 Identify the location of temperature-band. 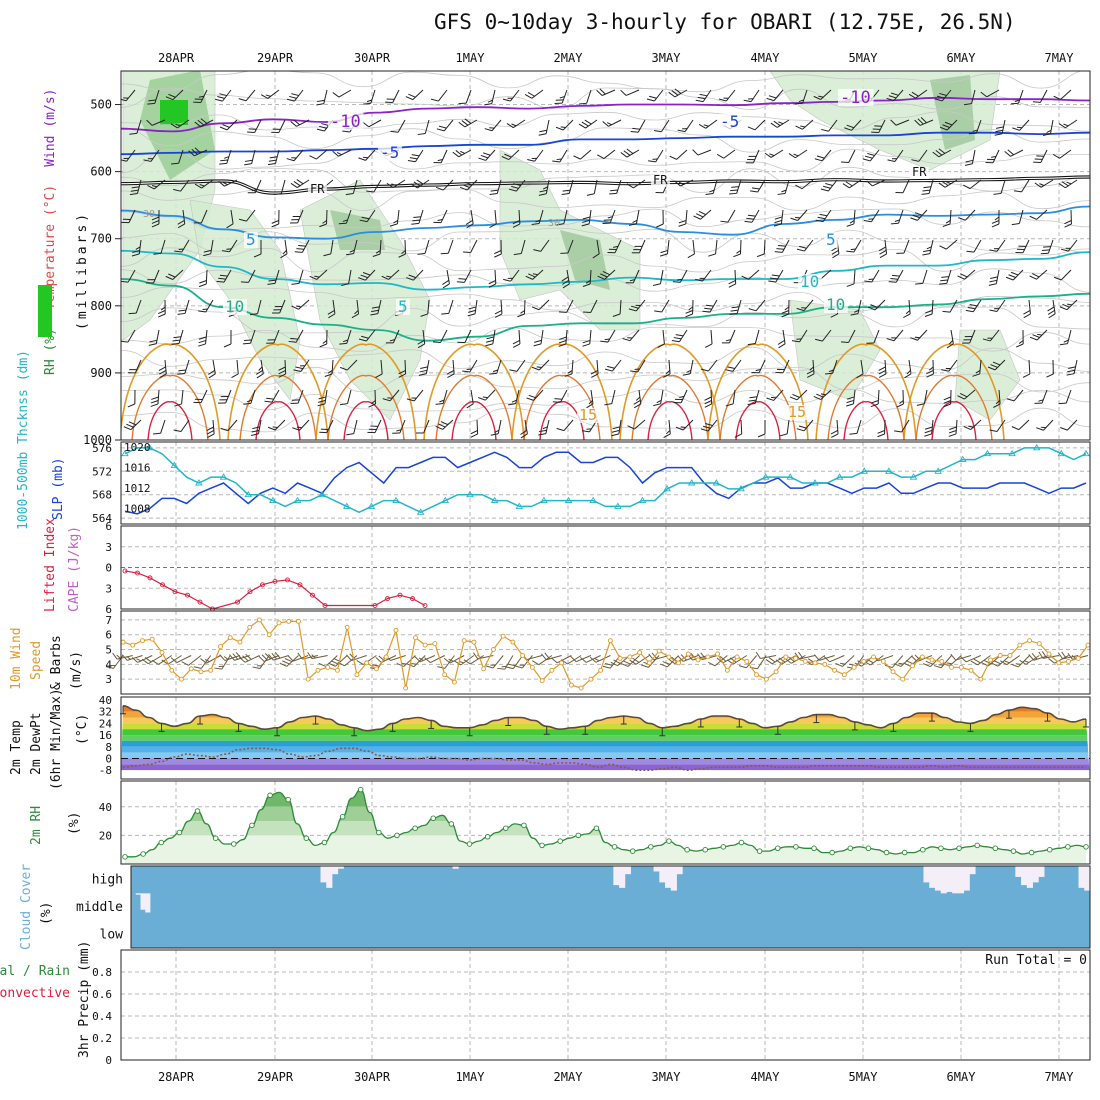
(605, 743).